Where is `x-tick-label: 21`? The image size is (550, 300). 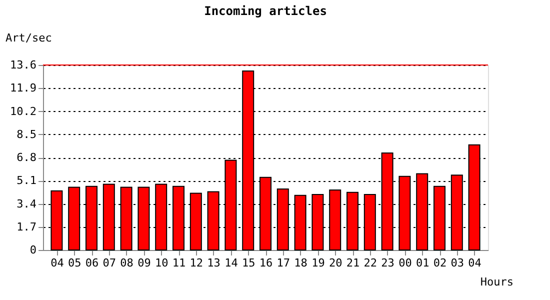 x-tick-label: 21 is located at coordinates (353, 263).